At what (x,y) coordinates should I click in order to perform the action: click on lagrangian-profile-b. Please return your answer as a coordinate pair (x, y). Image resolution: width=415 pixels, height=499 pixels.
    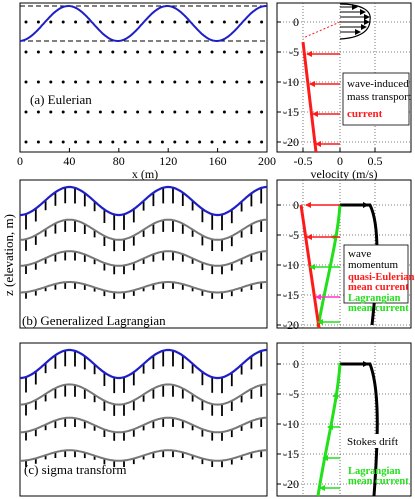
    Looking at the image, I should click on (329, 266).